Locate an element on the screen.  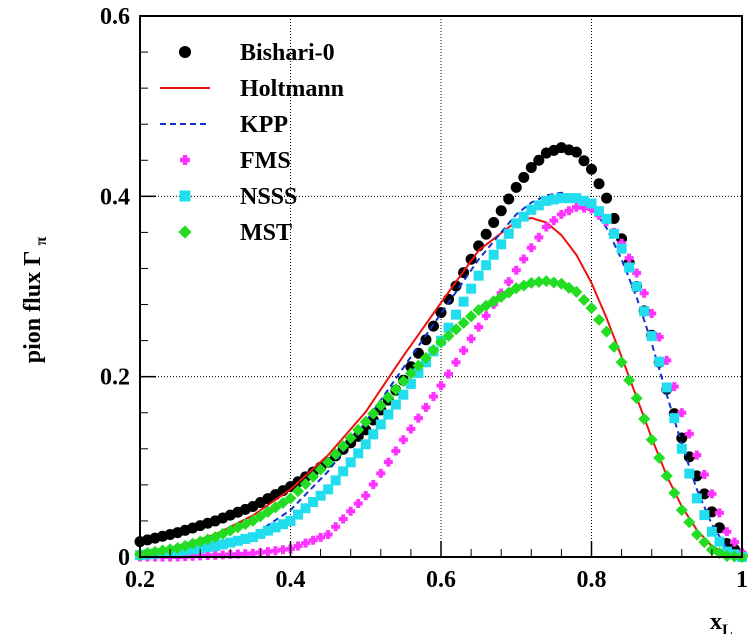
legend: Bishari-0 Holtmann KPP FMS NSSS MST is located at coordinates (252, 143).